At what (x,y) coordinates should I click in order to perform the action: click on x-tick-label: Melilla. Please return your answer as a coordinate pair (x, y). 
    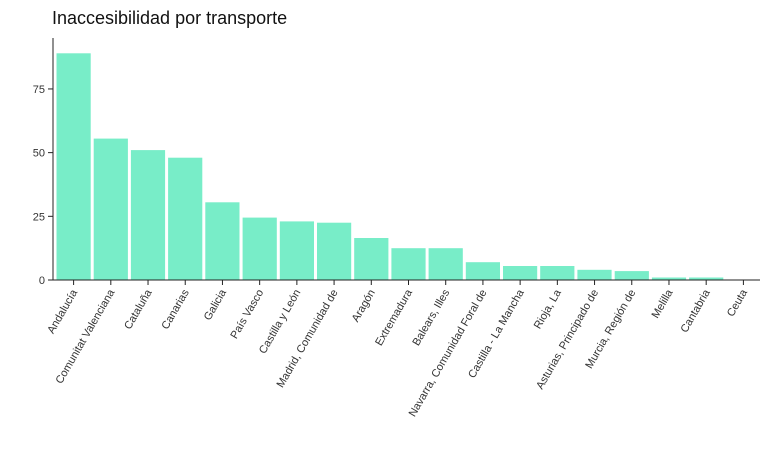
    Looking at the image, I should click on (663, 304).